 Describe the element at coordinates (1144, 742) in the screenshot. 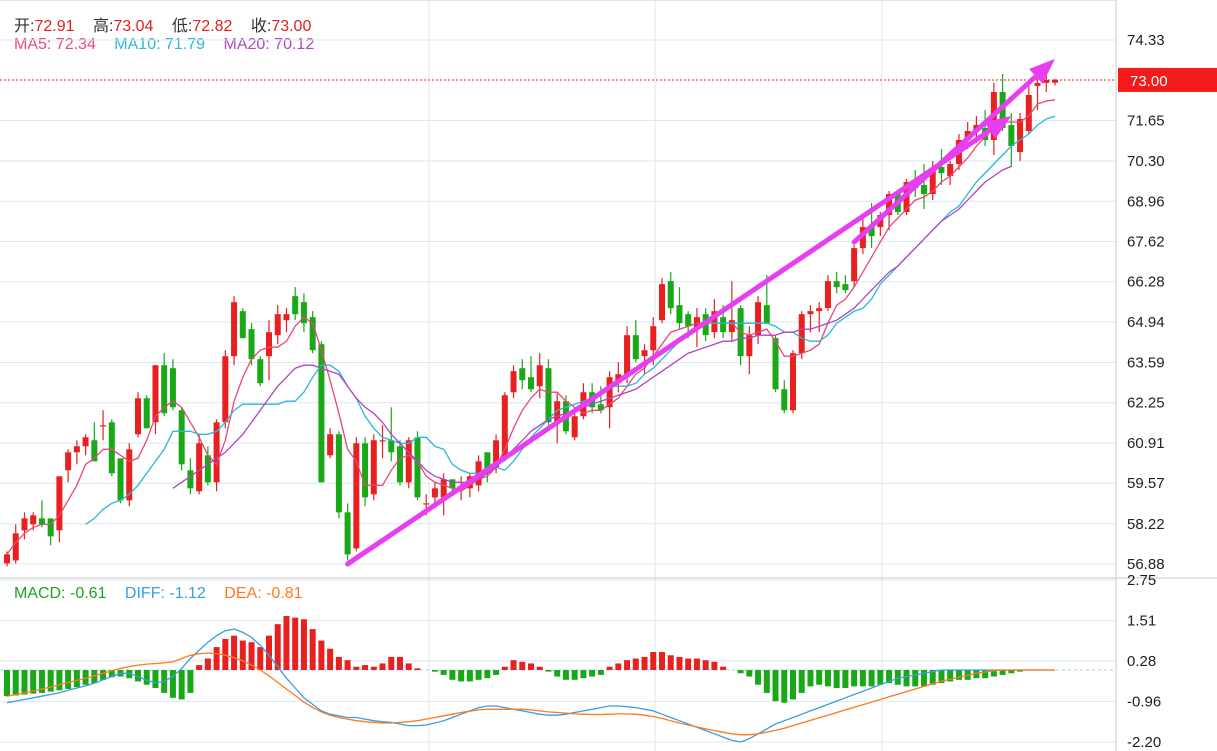

I see `macd-tick-label: -2.20` at that location.